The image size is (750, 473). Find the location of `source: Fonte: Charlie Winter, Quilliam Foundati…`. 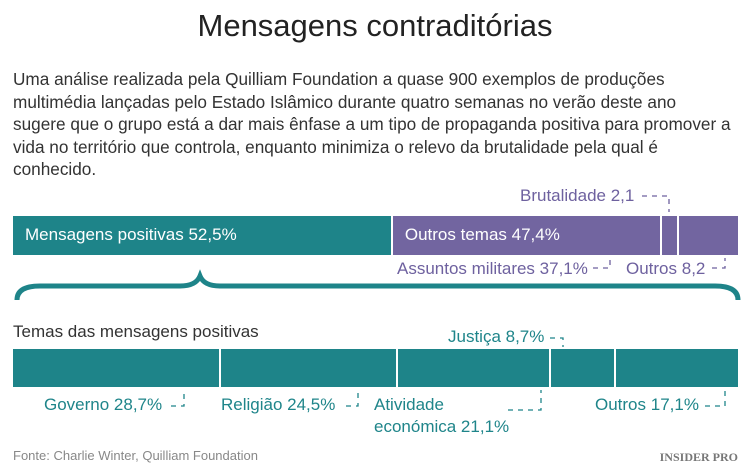

source: Fonte: Charlie Winter, Quilliam Foundati… is located at coordinates (135, 455).